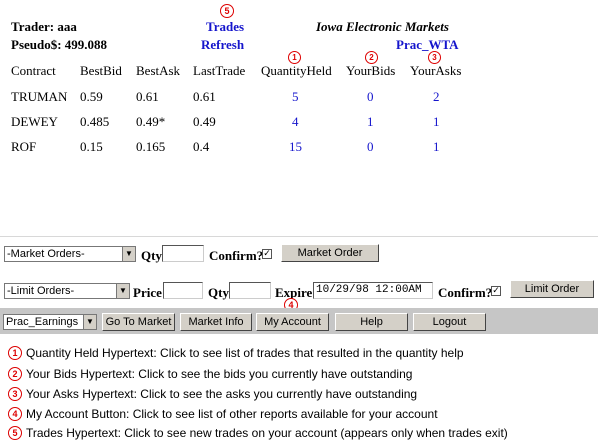 This screenshot has width=598, height=444. Describe the element at coordinates (465, 292) in the screenshot. I see `limit-confirm-label: Confirm?` at that location.